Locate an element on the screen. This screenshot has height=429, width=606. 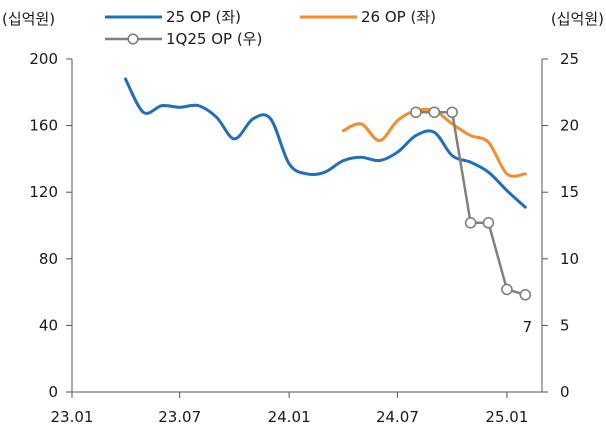
legend-label-25op: 25 OP (좌) is located at coordinates (203, 17).